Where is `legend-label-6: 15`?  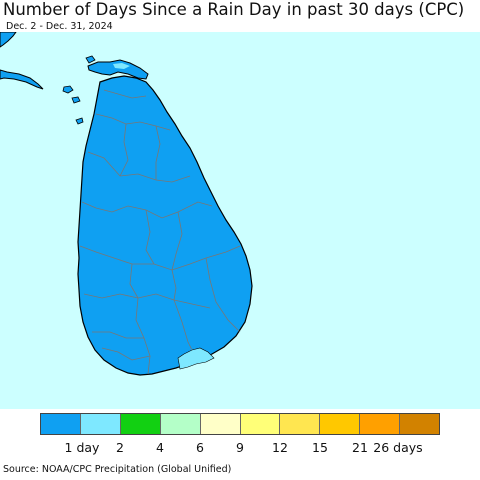 legend-label-6: 15 is located at coordinates (320, 447).